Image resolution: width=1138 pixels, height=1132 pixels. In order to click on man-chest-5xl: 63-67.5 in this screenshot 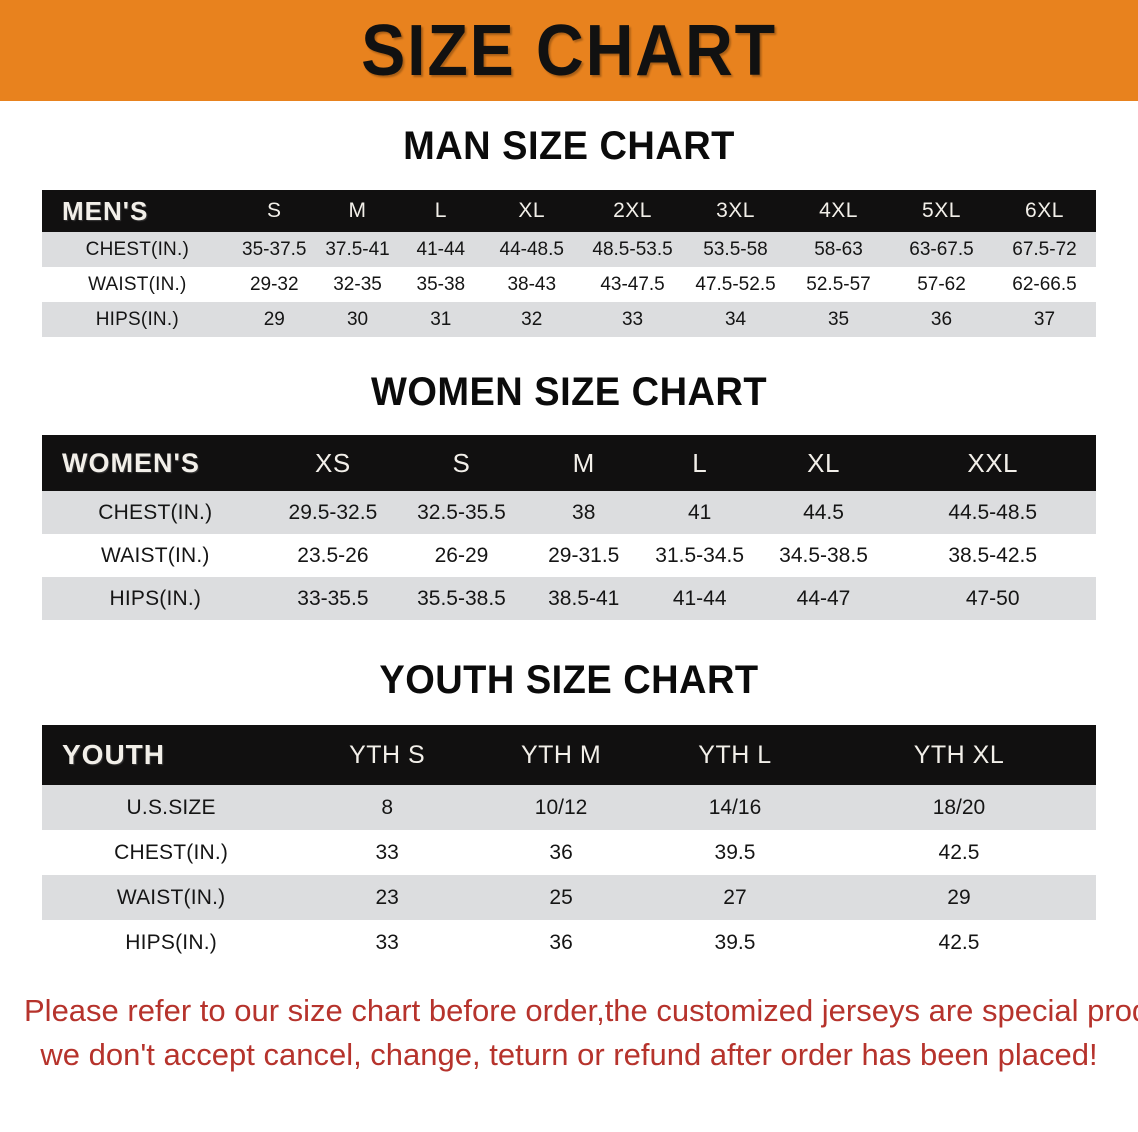, I will do `click(941, 249)`.